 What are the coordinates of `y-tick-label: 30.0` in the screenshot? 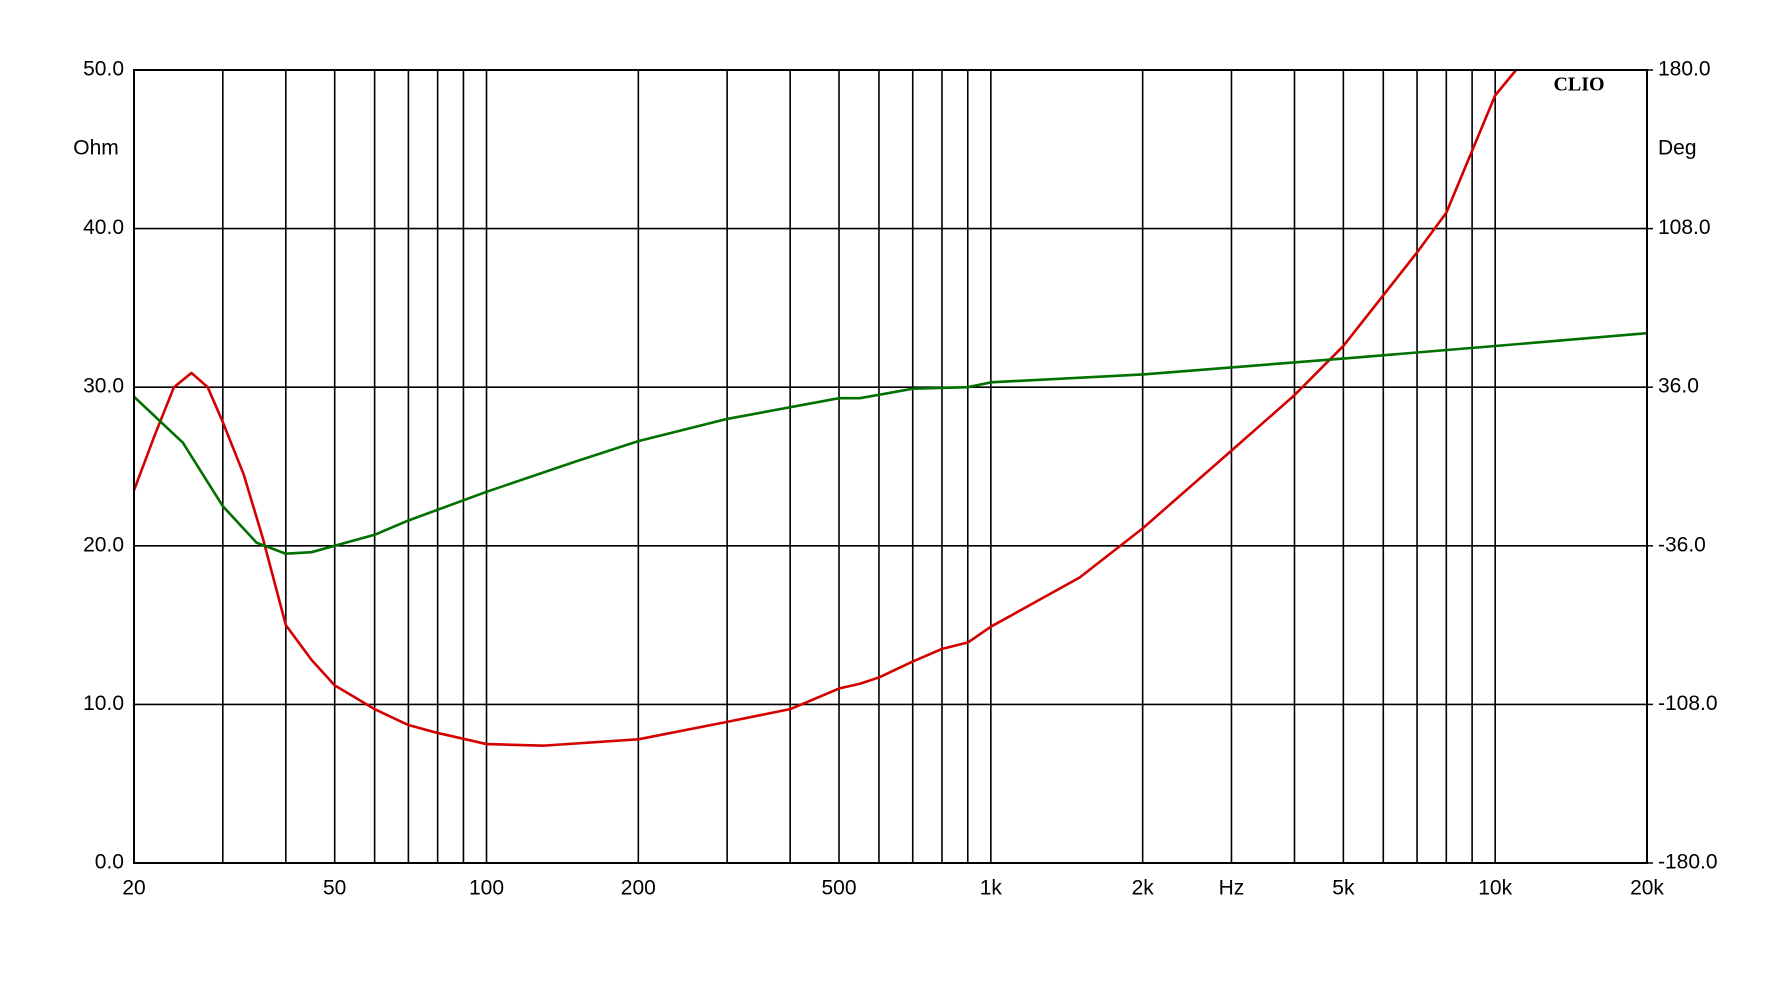 It's located at (103, 386).